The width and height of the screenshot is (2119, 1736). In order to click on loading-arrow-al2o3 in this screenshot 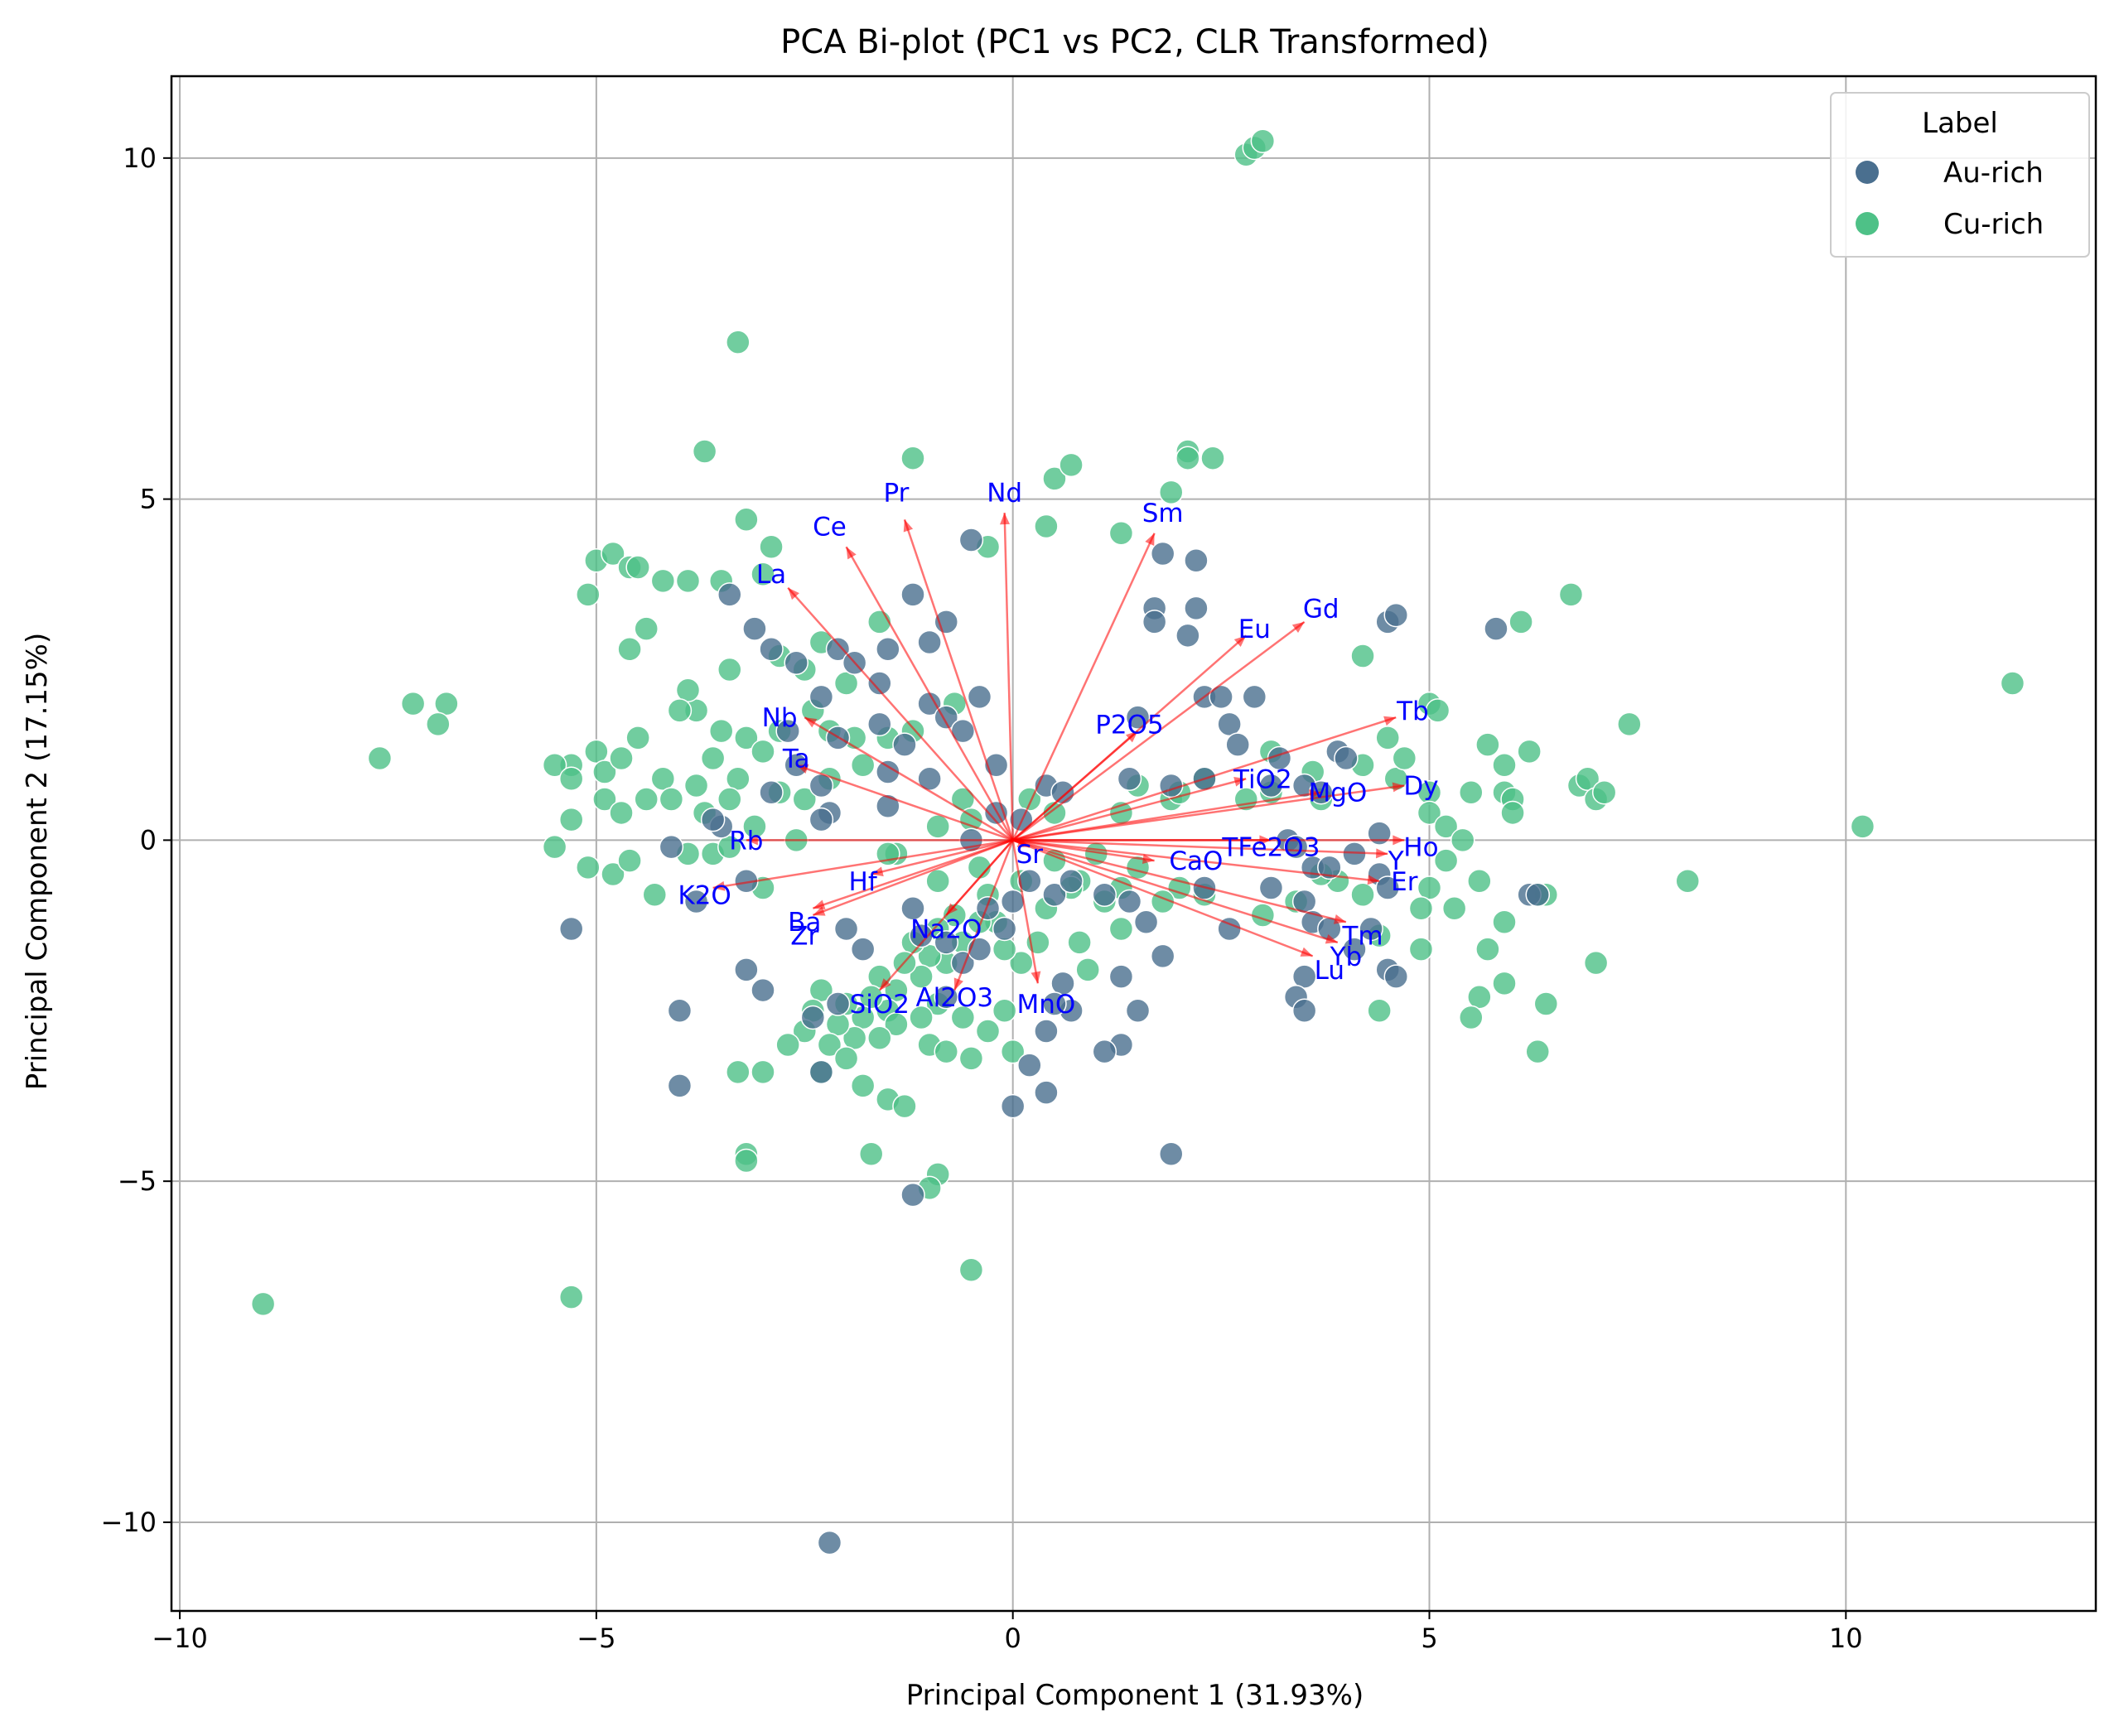, I will do `click(983, 915)`.